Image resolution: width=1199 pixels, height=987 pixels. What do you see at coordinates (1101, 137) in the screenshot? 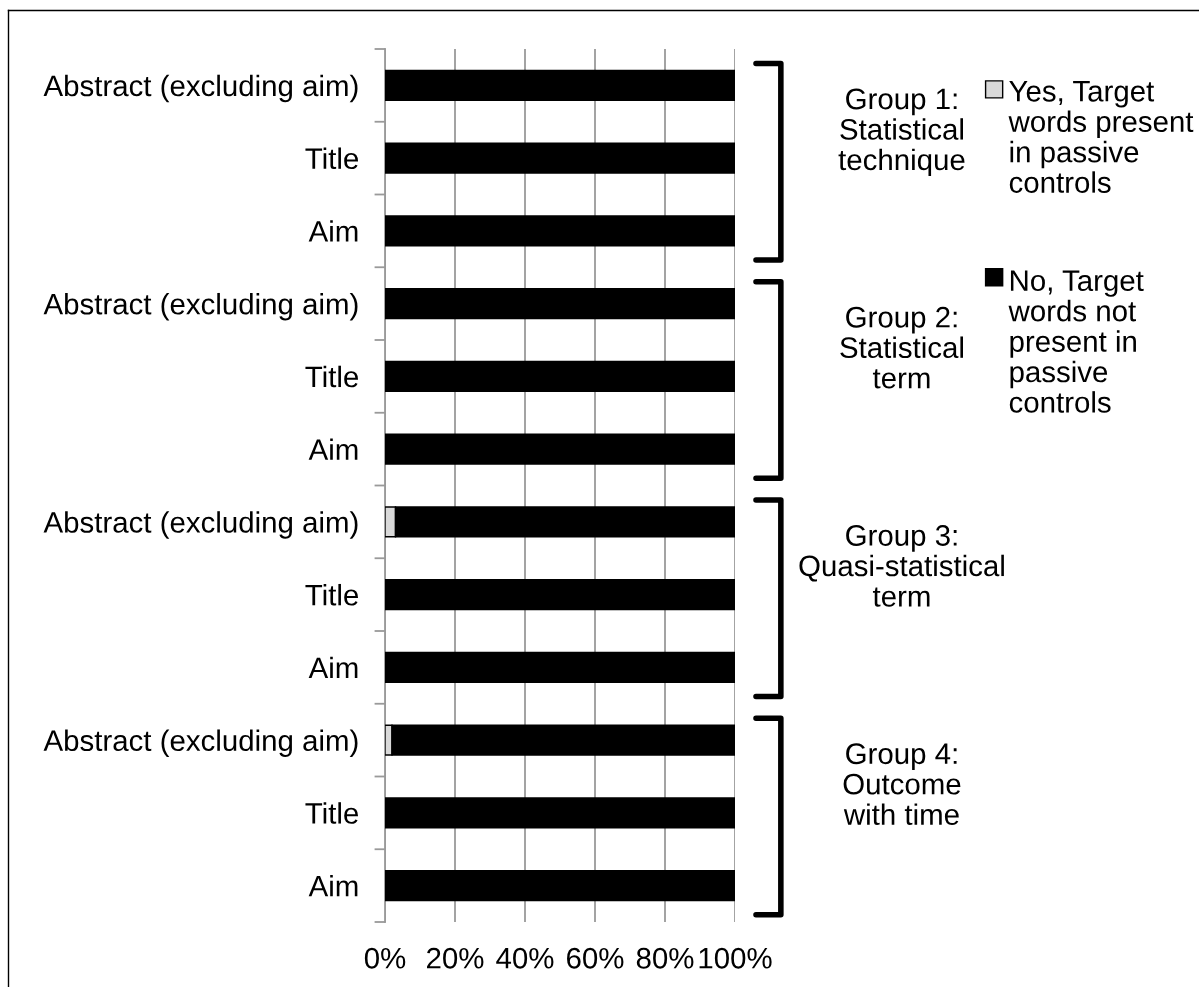
I see `legend-label: Yes, Target words present in passive controls` at bounding box center [1101, 137].